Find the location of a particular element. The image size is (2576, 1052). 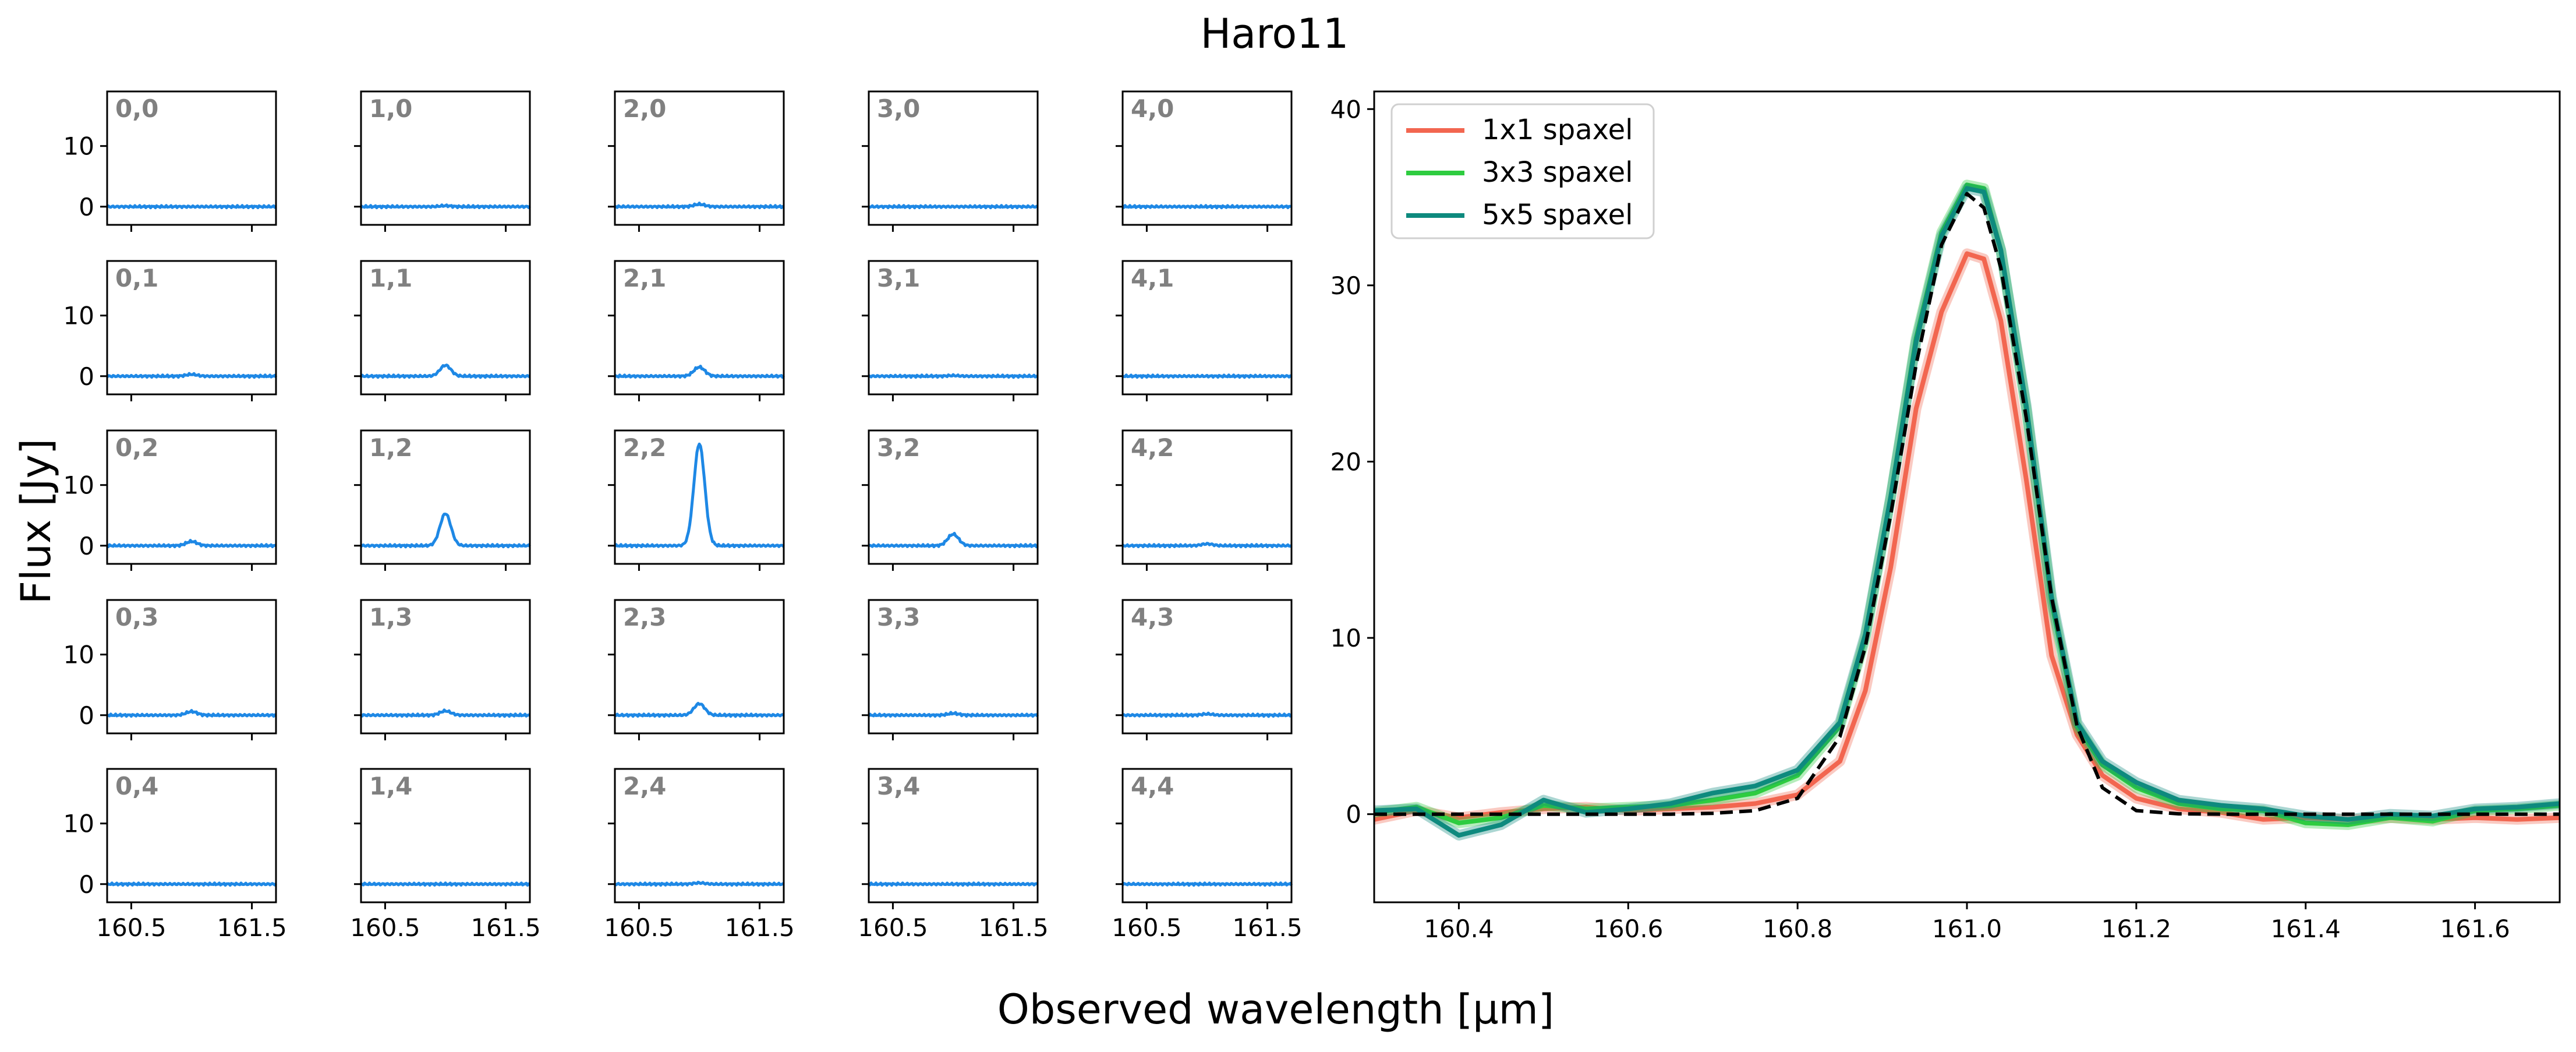

spaxel-panel-label: 4,0 is located at coordinates (1152, 108).